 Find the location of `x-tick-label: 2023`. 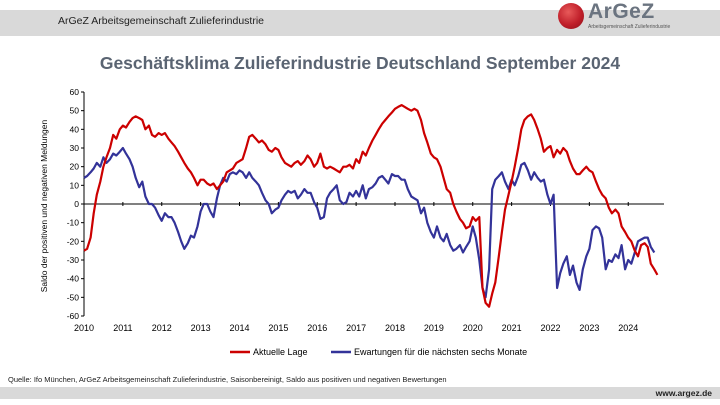

x-tick-label: 2023 is located at coordinates (589, 328).